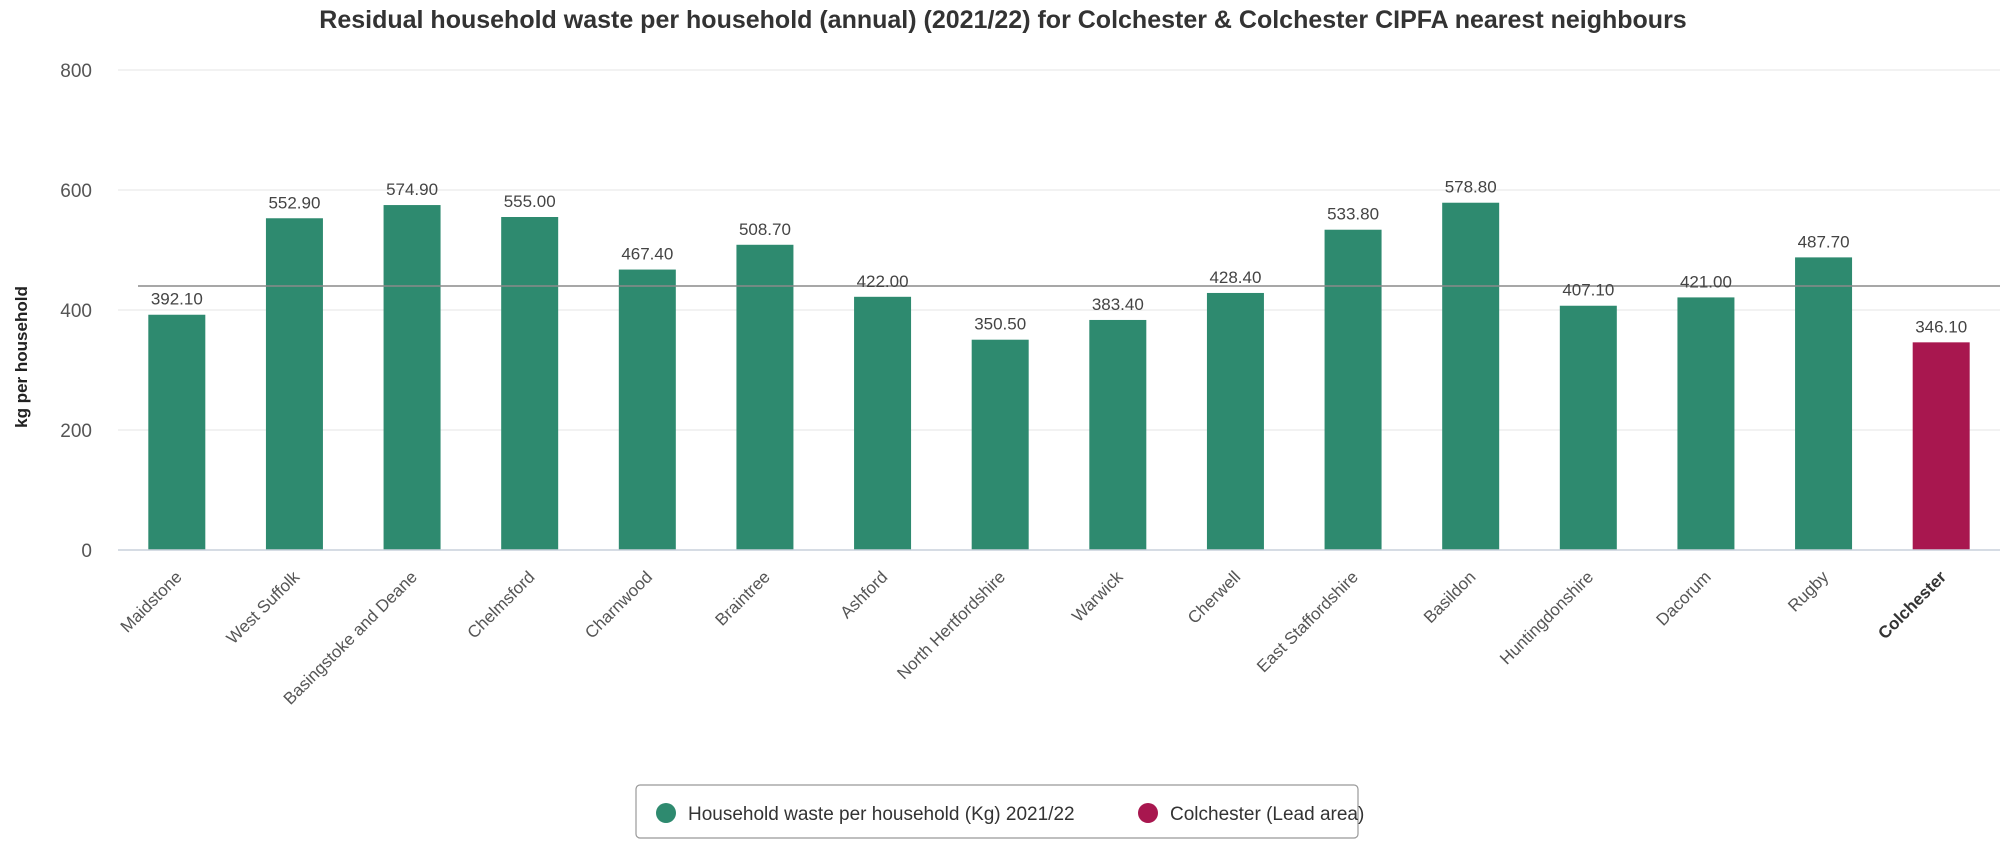 This screenshot has height=842, width=2007. Describe the element at coordinates (530, 383) in the screenshot. I see `bar-chelmsford` at that location.